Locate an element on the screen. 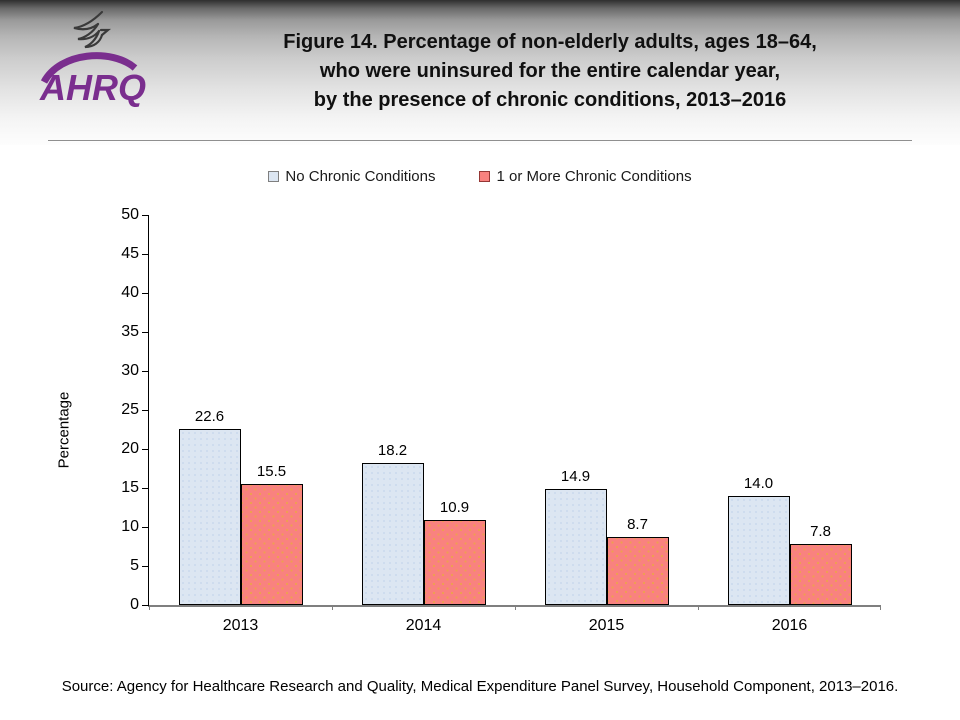  y-axis-tick-label: 30 is located at coordinates (130, 370).